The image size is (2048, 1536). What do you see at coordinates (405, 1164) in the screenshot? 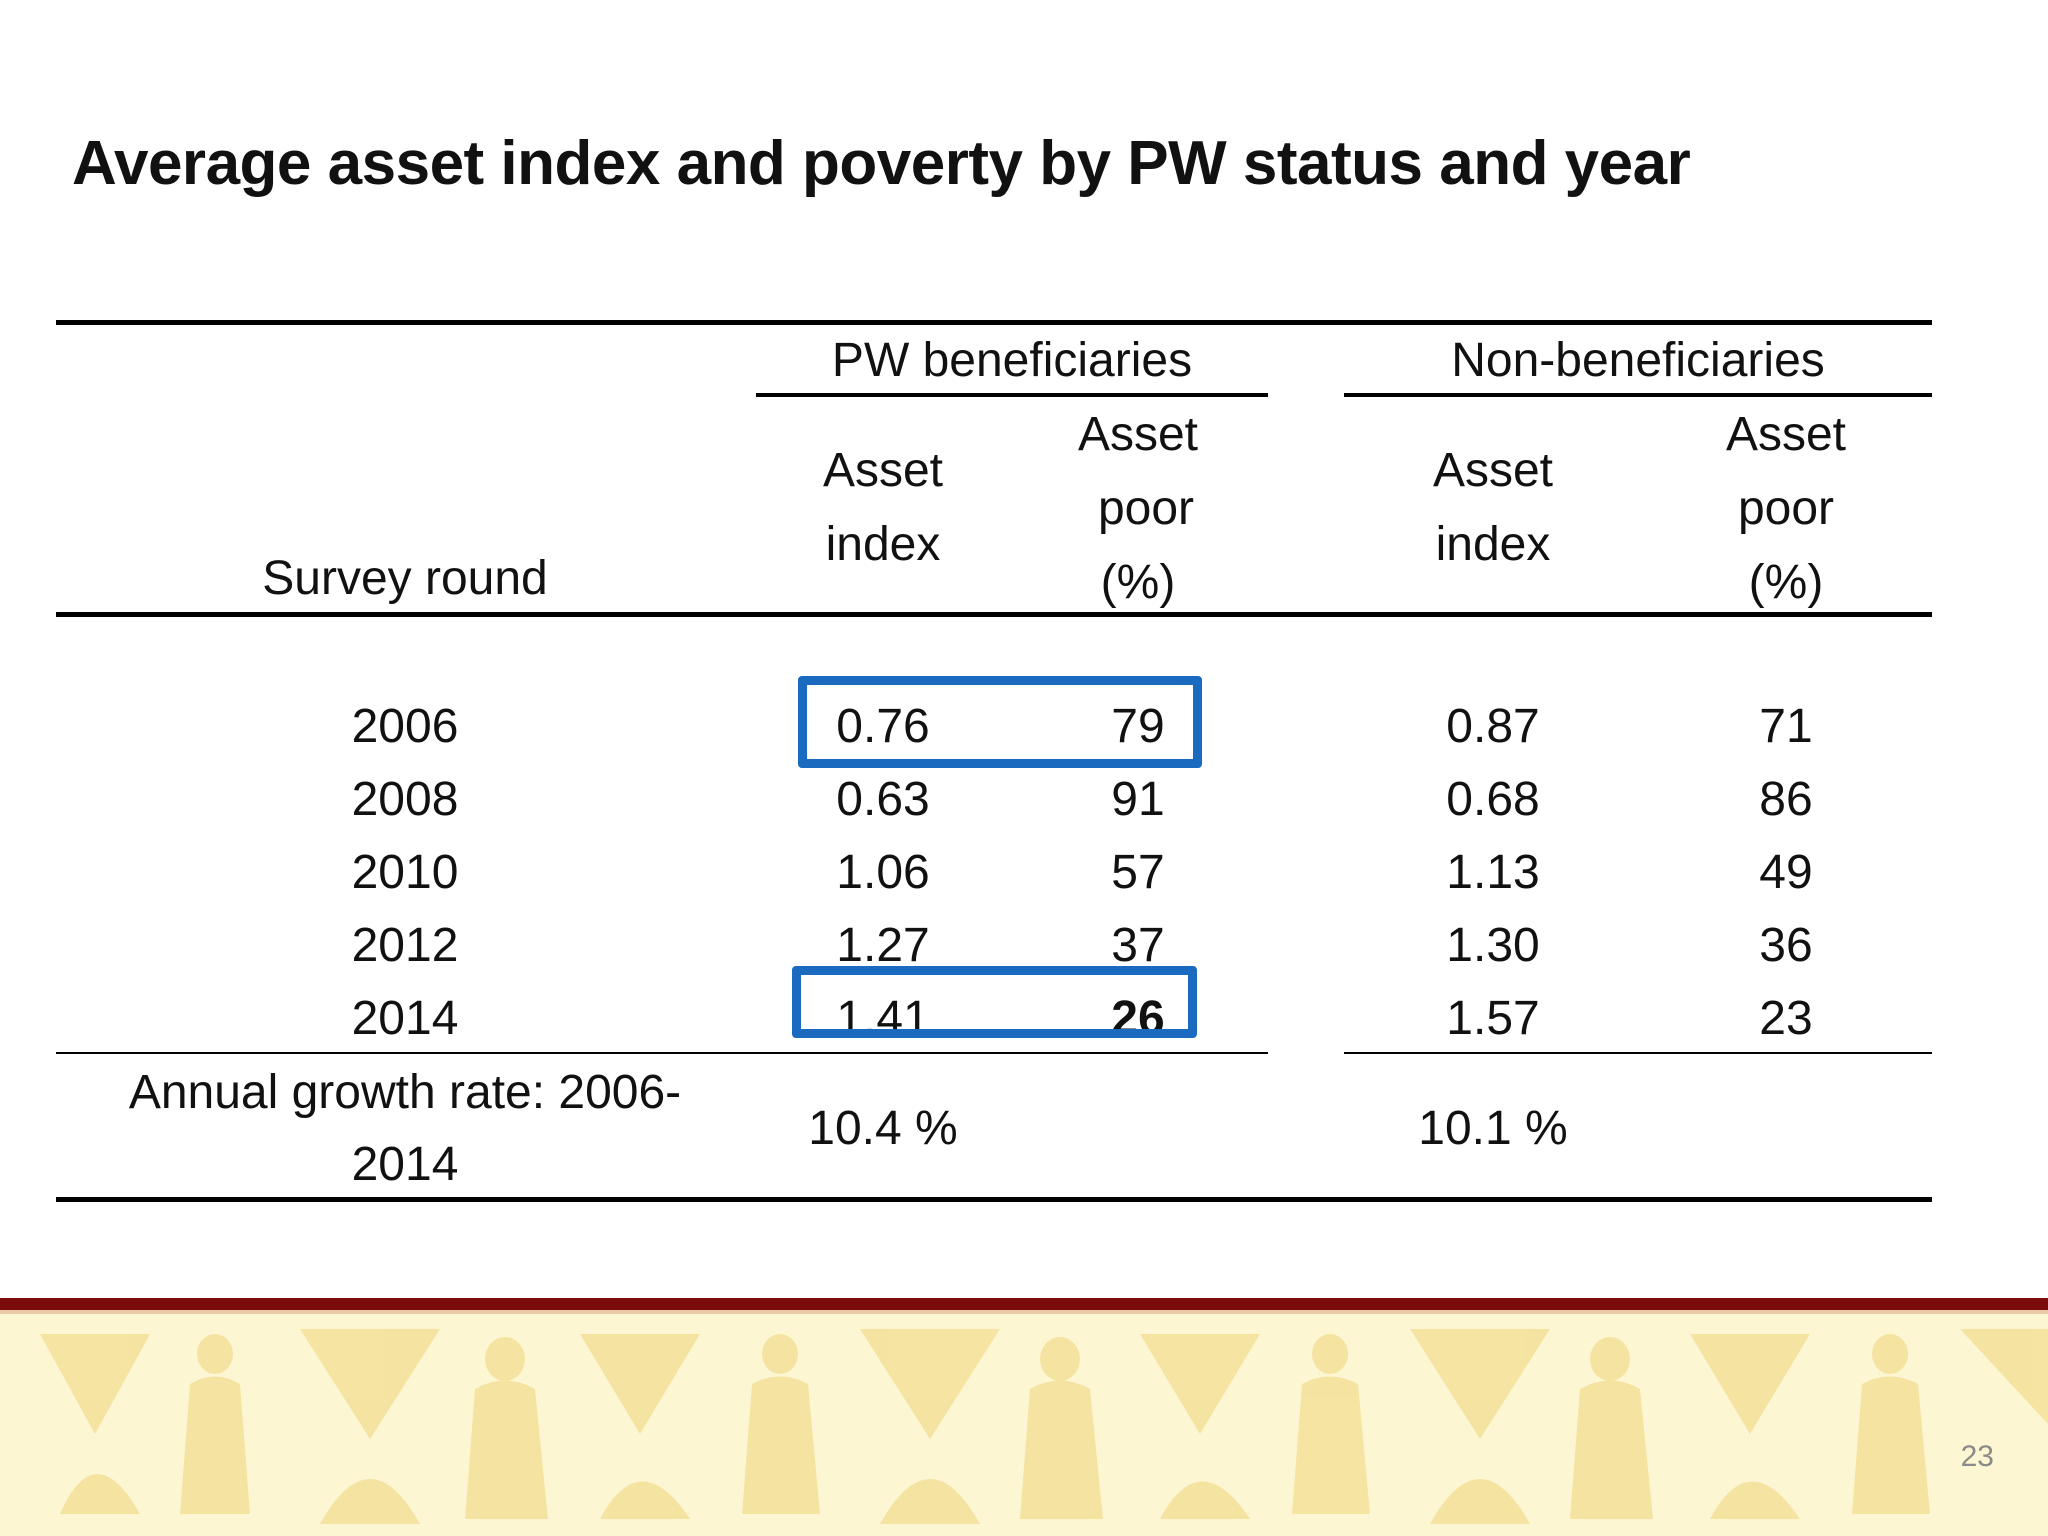
I see `growth-label-line2: 2014` at bounding box center [405, 1164].